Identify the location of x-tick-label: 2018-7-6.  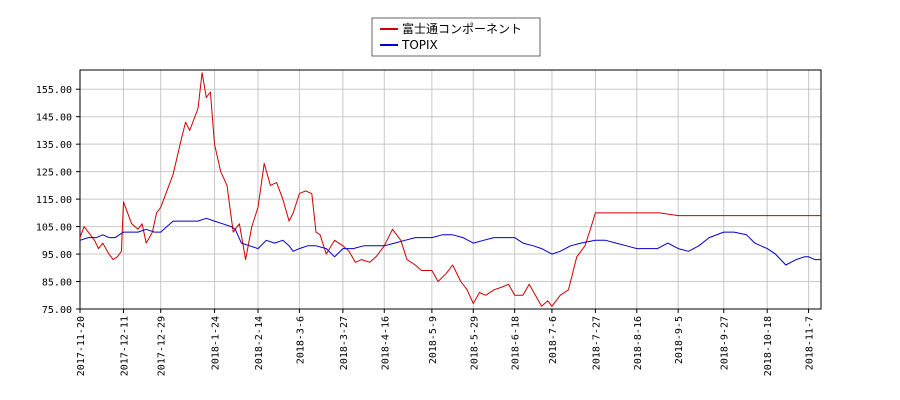
(553, 340).